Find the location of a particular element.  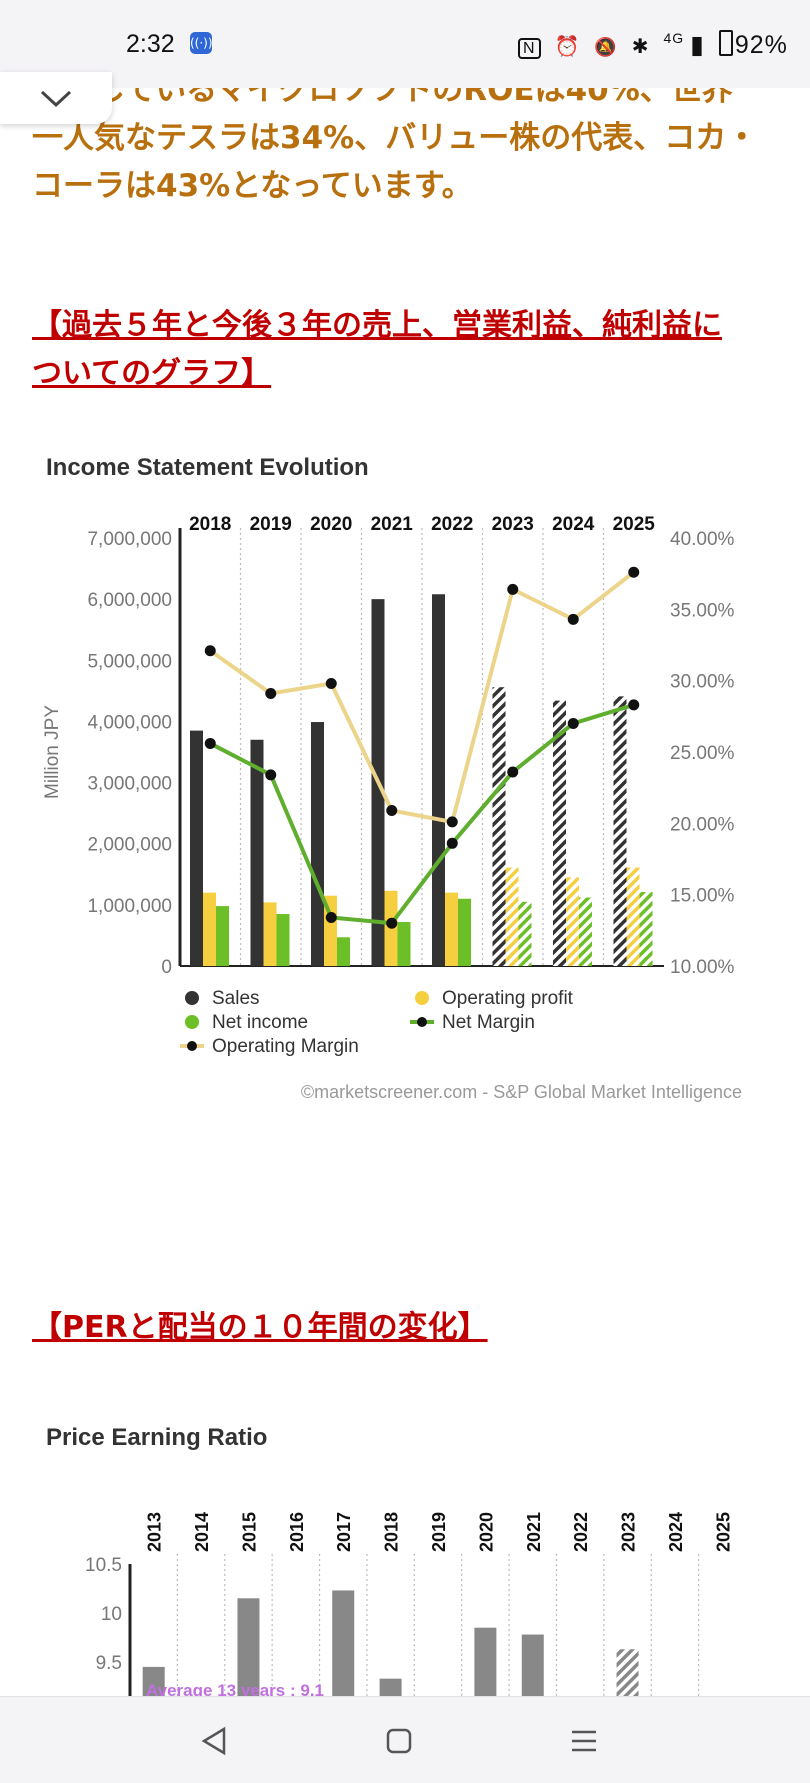

heading1-line-1: 【過去５年と今後３年の売上、営業利益、純利益に is located at coordinates (377, 325).